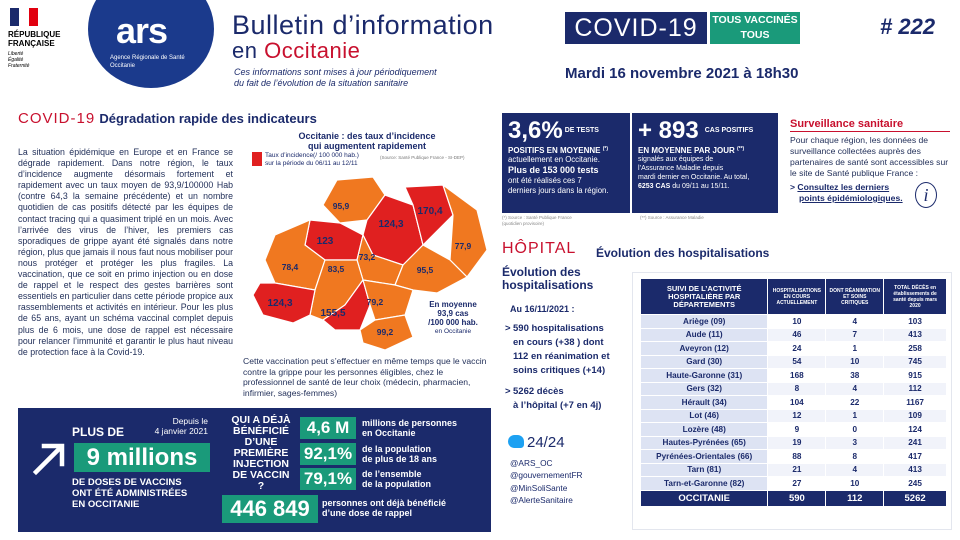 Image resolution: width=960 pixels, height=540 pixels. What do you see at coordinates (312, 50) in the screenshot?
I see `region-name: Occitanie` at bounding box center [312, 50].